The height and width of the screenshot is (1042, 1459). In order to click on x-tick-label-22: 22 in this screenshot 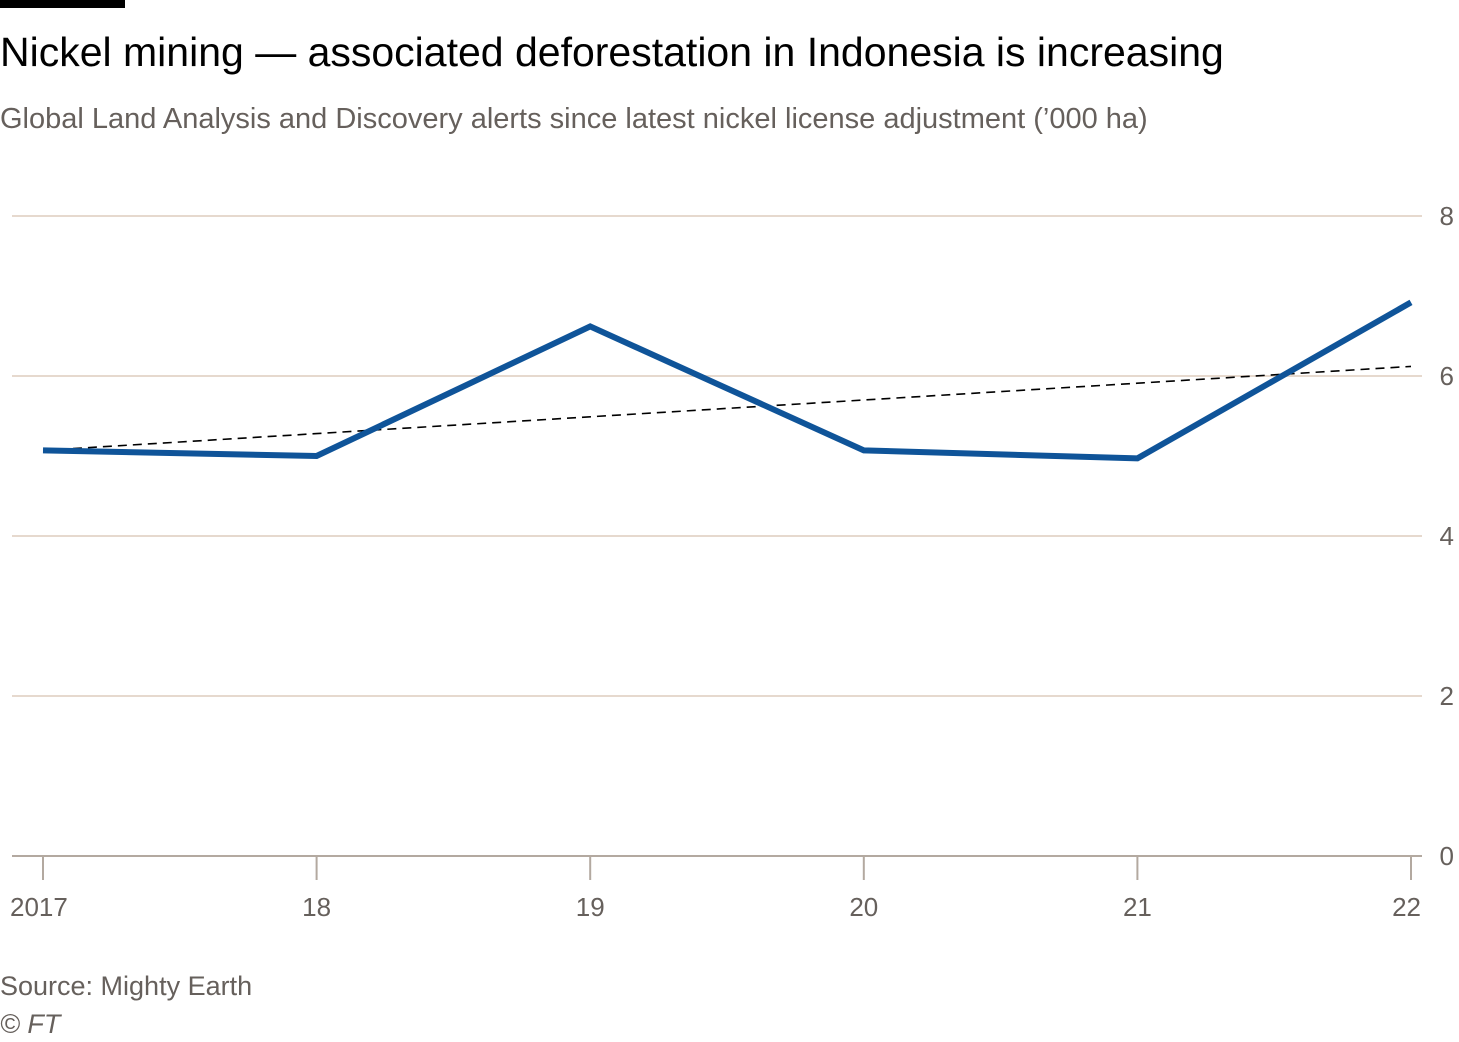, I will do `click(1406, 907)`.